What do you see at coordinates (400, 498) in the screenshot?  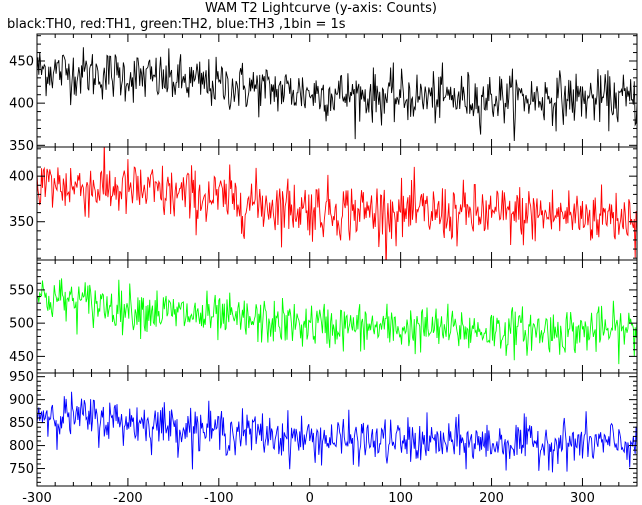 I see `x-tick-label: 100` at bounding box center [400, 498].